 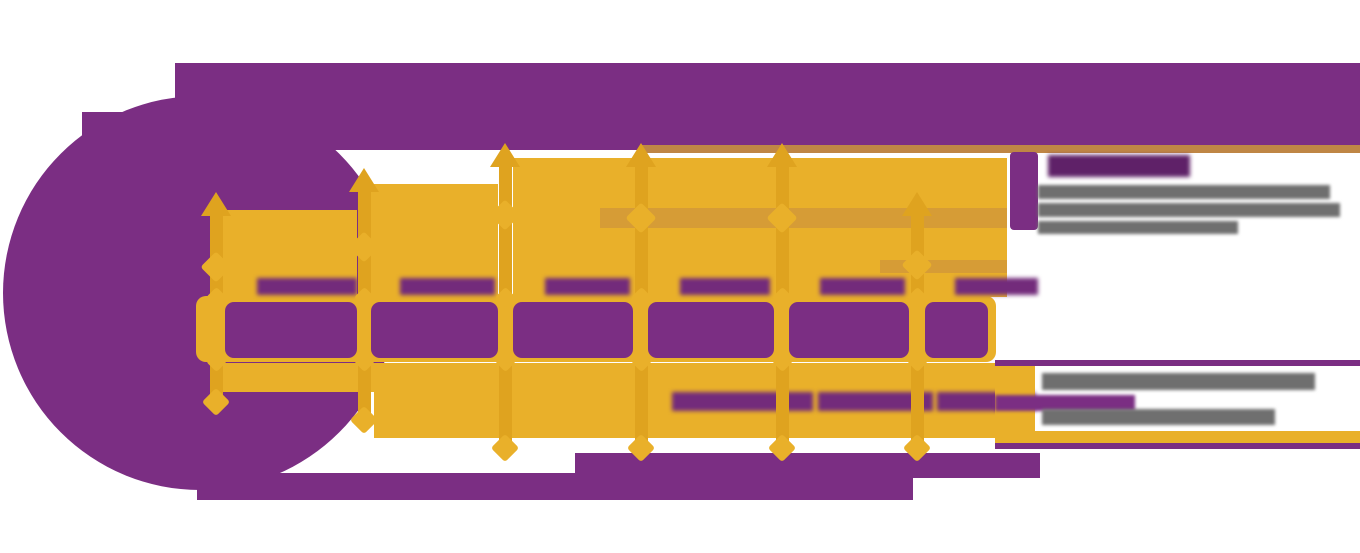 I want to click on milestone-3-end-diamond-icon, so click(x=505, y=448).